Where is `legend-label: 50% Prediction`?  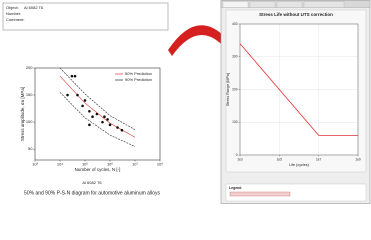 legend-label: 50% Prediction is located at coordinates (138, 73).